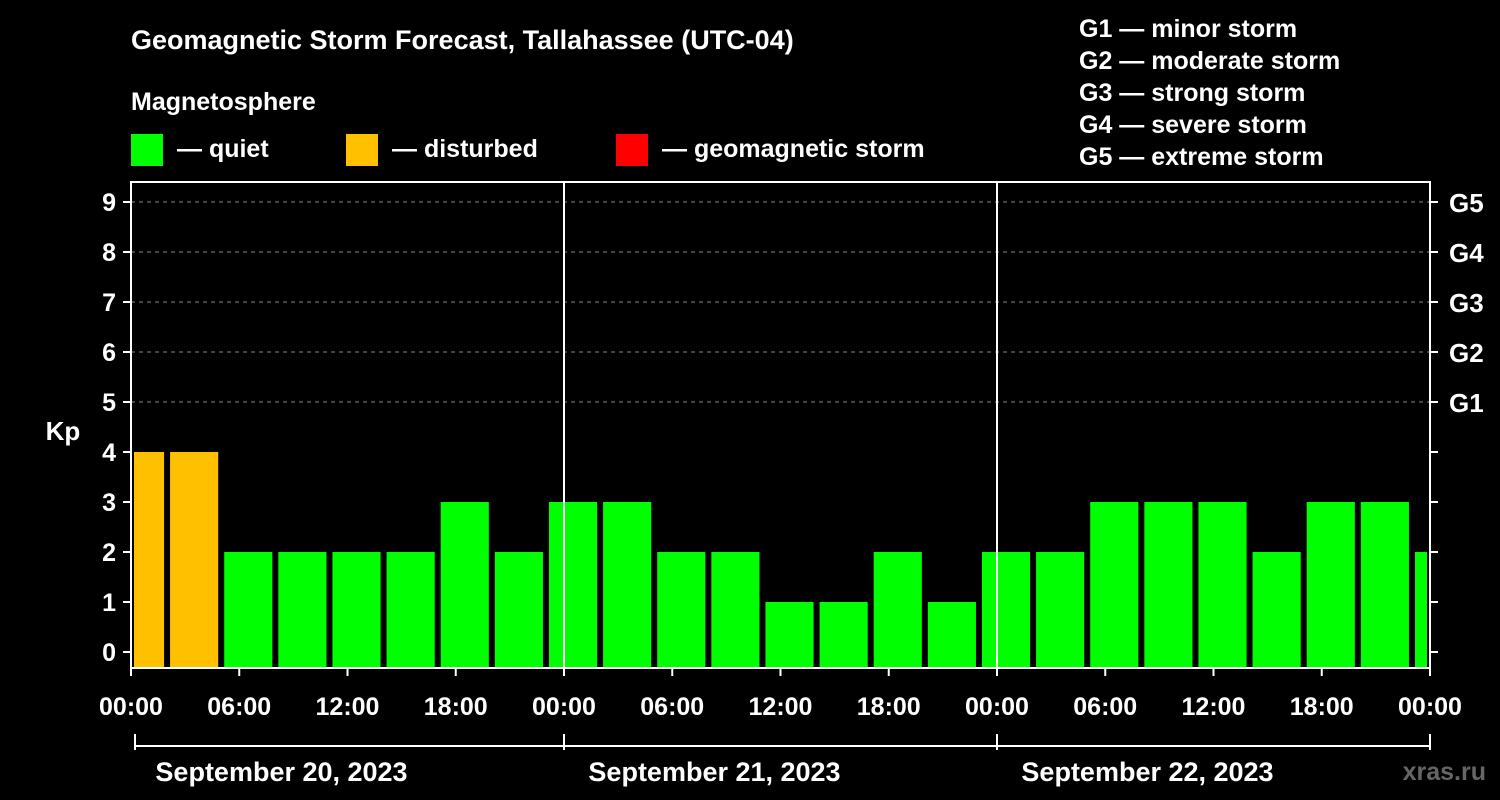  I want to click on legend-label: — disturbed, so click(465, 149).